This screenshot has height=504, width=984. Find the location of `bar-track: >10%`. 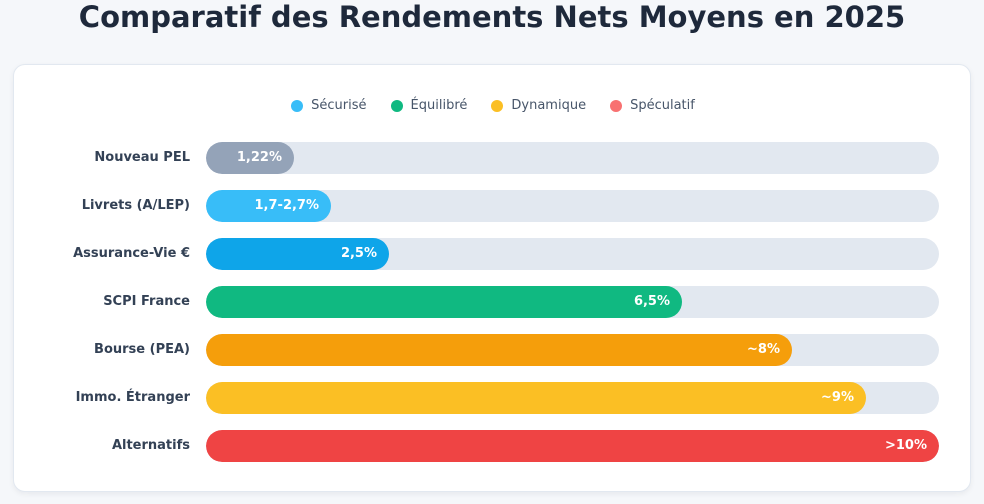

bar-track: >10% is located at coordinates (572, 446).